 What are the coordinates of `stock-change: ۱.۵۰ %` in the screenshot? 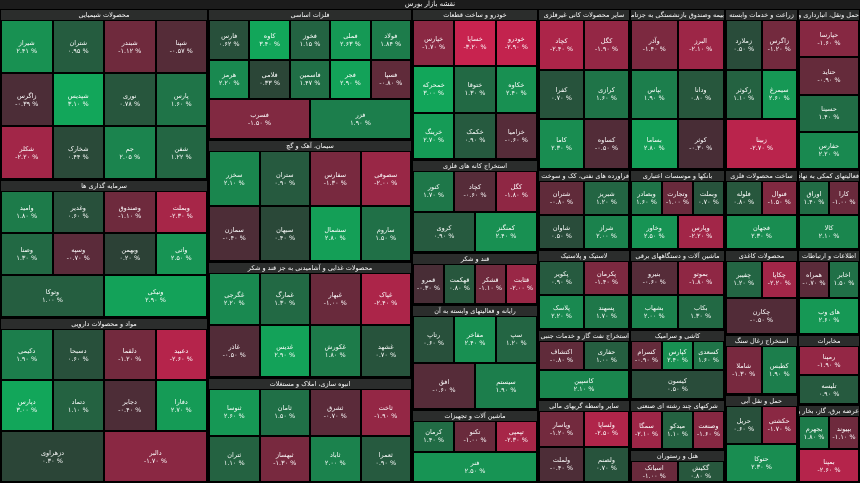 It's located at (285, 416).